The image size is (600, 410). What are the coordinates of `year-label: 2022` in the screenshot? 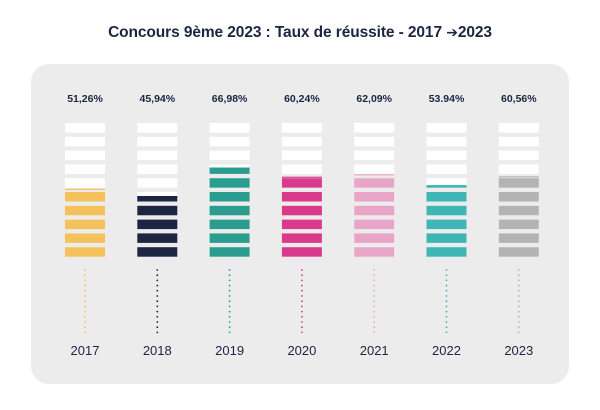 It's located at (446, 350).